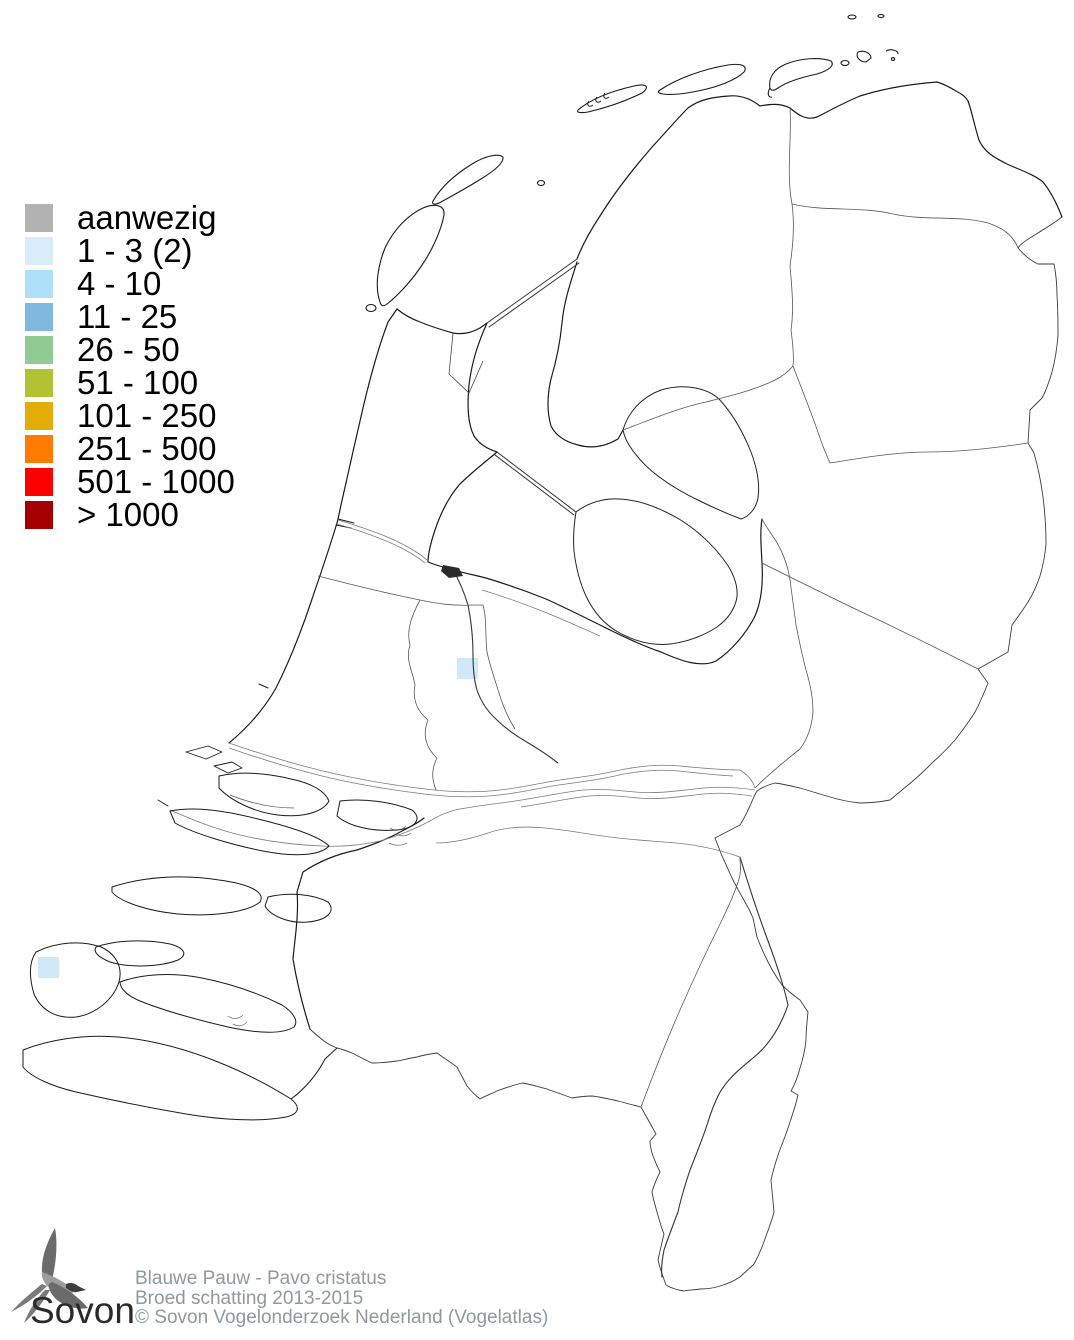 The width and height of the screenshot is (1074, 1340). Describe the element at coordinates (708, 398) in the screenshot. I see `border-friesland-south` at that location.